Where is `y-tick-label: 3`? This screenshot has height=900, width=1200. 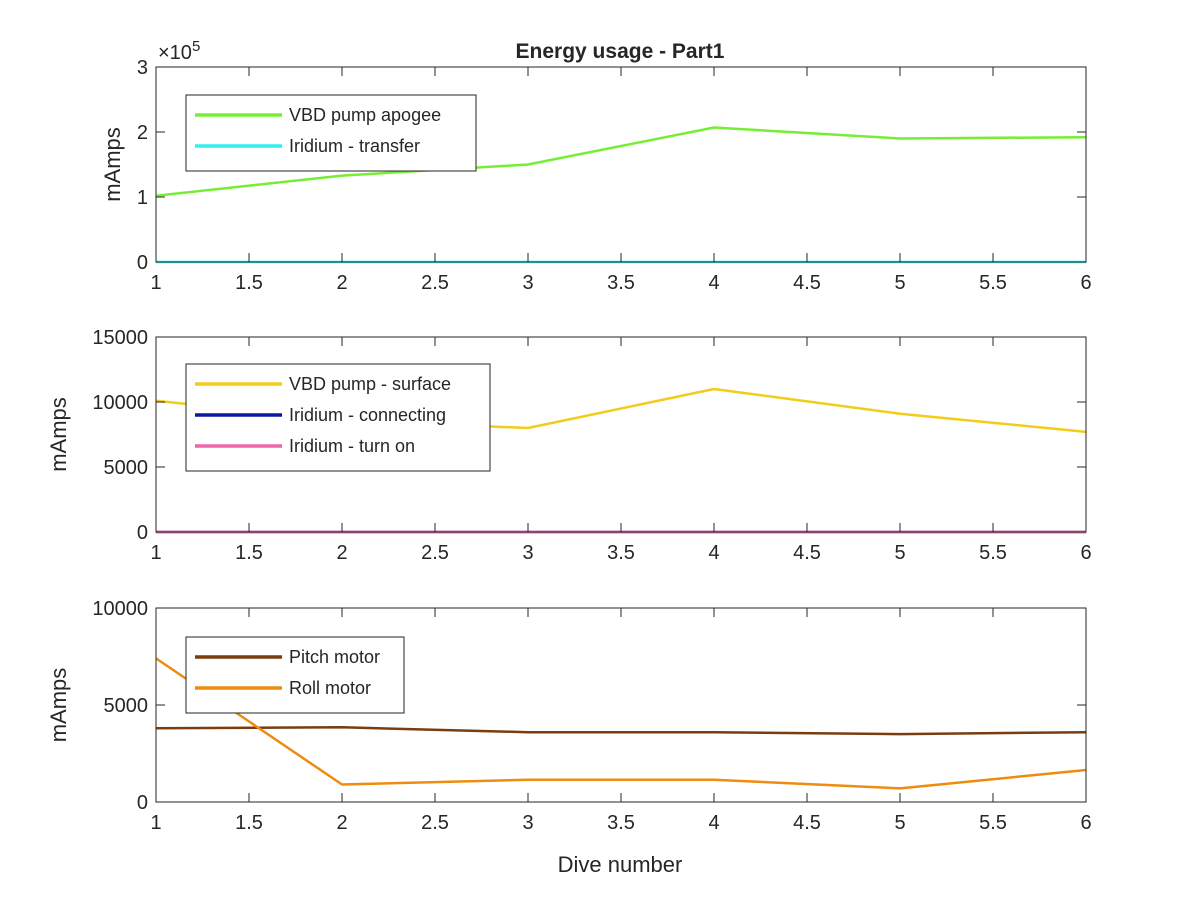 y-tick-label: 3 is located at coordinates (142, 68).